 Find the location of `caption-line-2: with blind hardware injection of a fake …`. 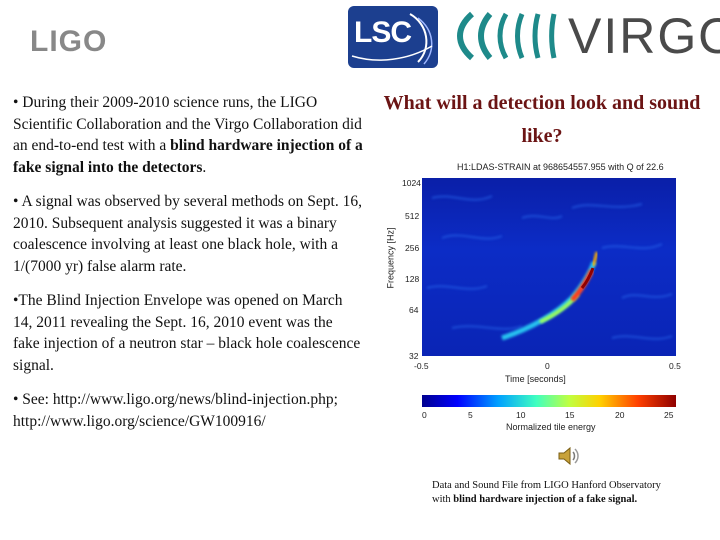

caption-line-2: with blind hardware injection of a fake … is located at coordinates (572, 500).